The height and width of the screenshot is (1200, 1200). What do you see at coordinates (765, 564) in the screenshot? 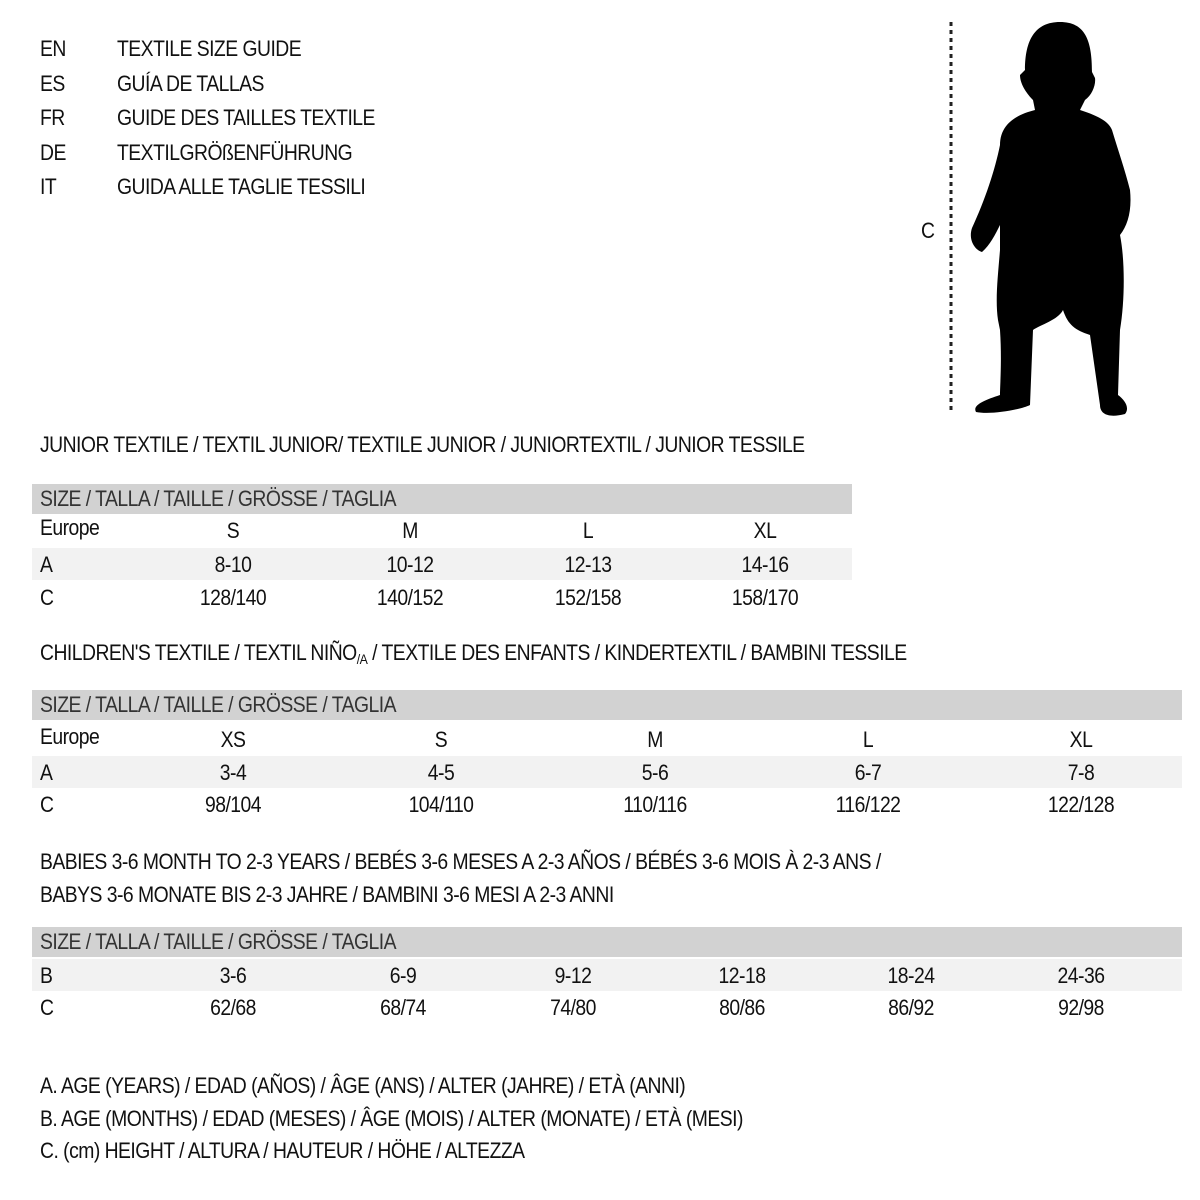
I see `table-cell: 14-16` at bounding box center [765, 564].